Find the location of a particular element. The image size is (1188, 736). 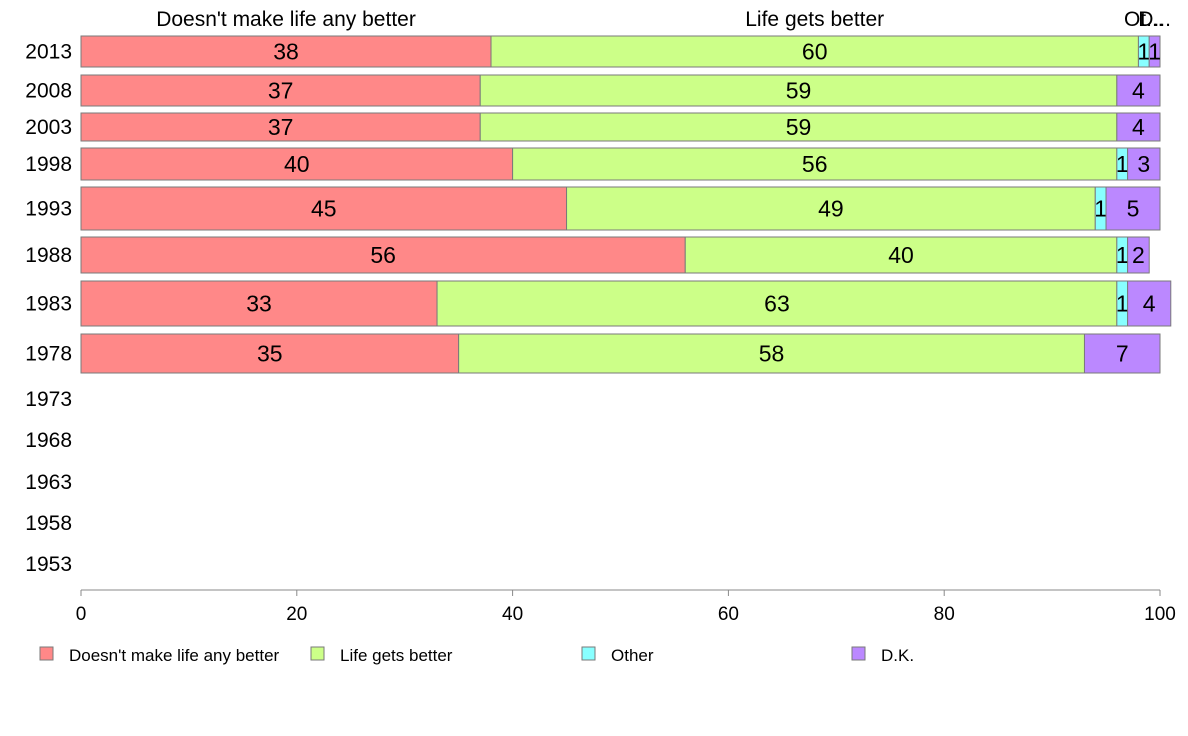

bar-value-label: 35 is located at coordinates (270, 354).